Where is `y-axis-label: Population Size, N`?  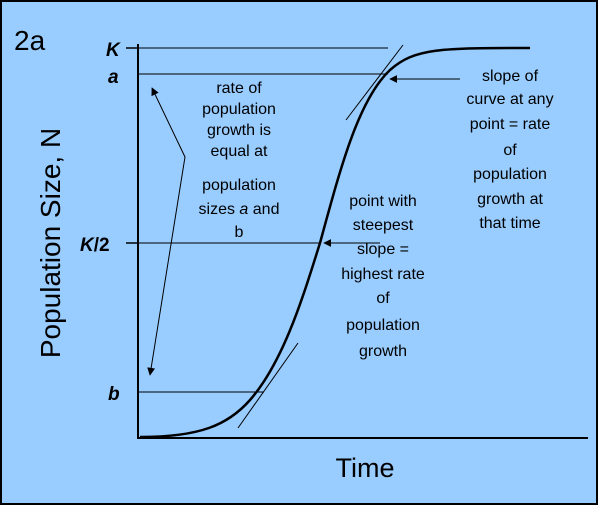 y-axis-label: Population Size, N is located at coordinates (50, 243).